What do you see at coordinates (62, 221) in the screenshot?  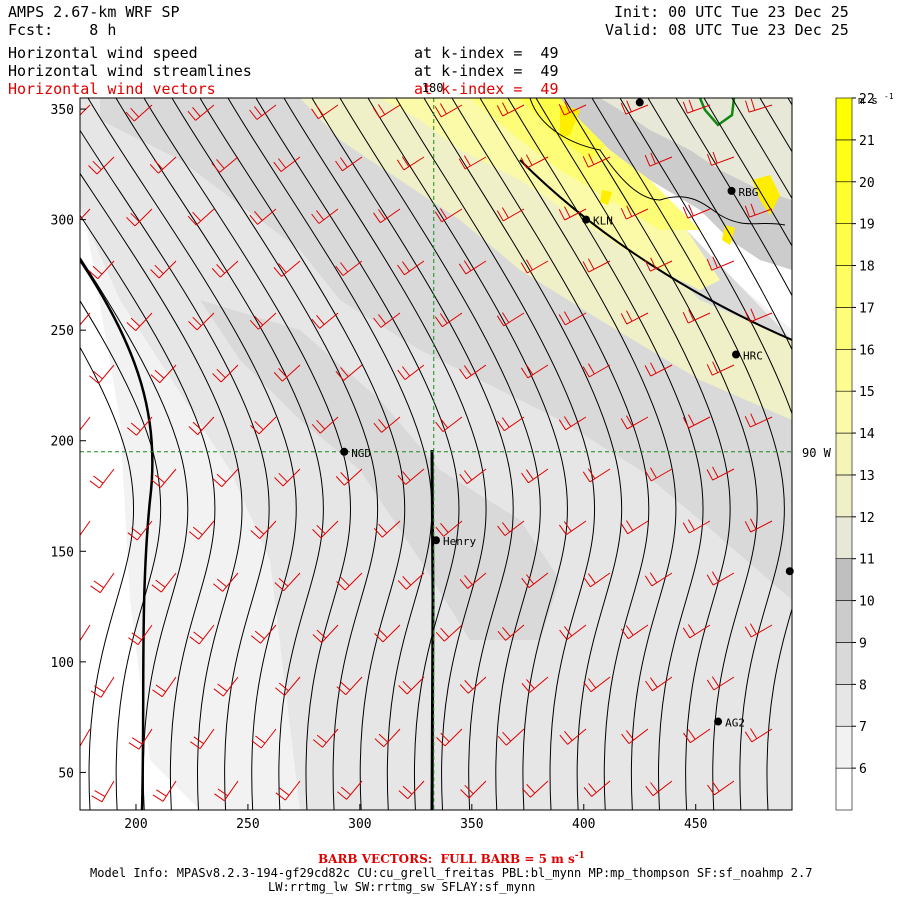 I see `y-tick-label-5: 300` at bounding box center [62, 221].